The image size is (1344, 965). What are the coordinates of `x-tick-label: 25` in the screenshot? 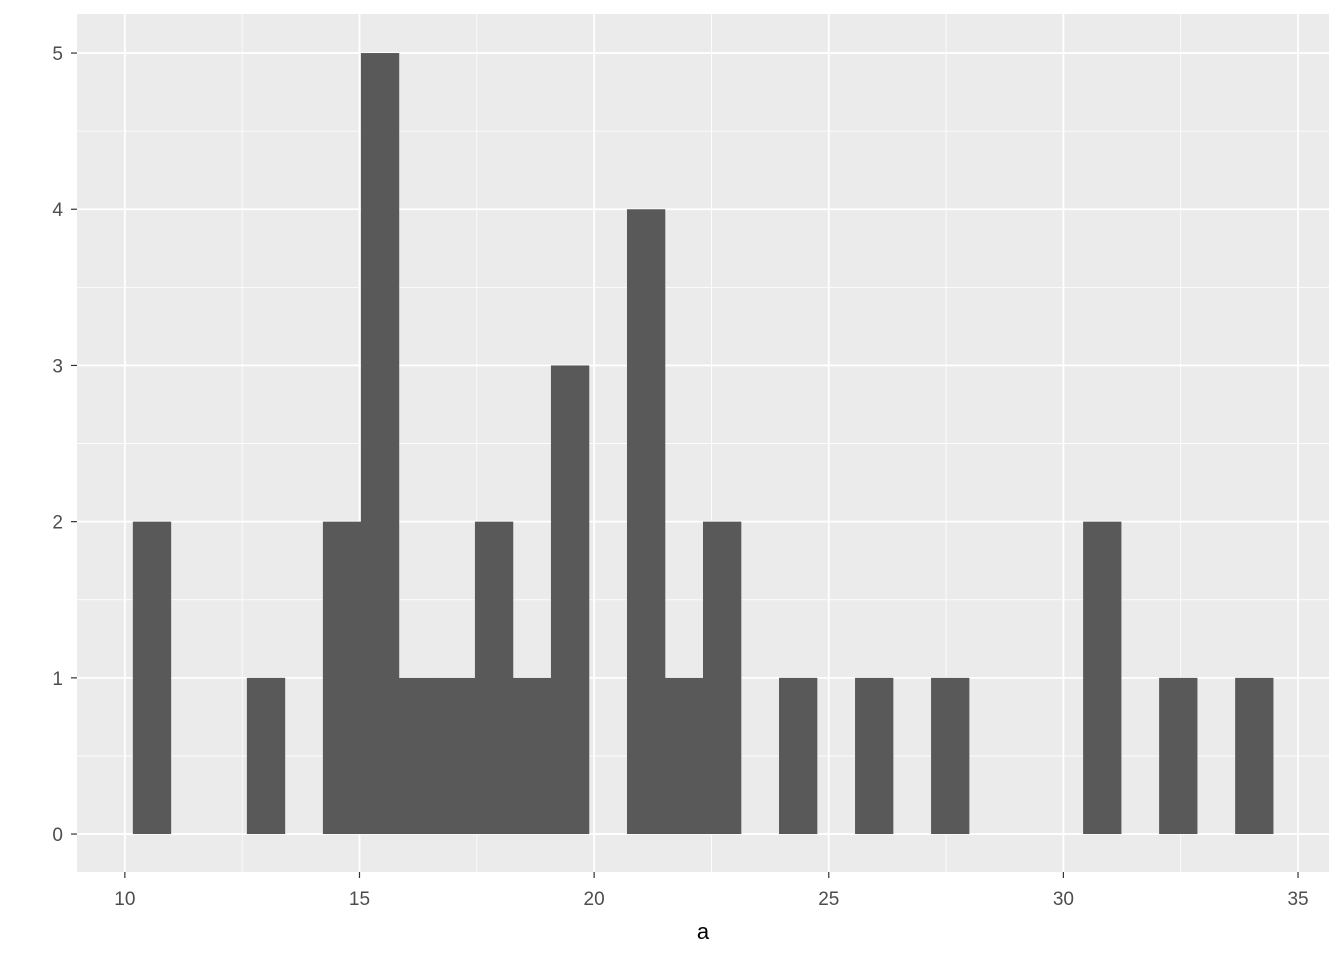 It's located at (828, 899).